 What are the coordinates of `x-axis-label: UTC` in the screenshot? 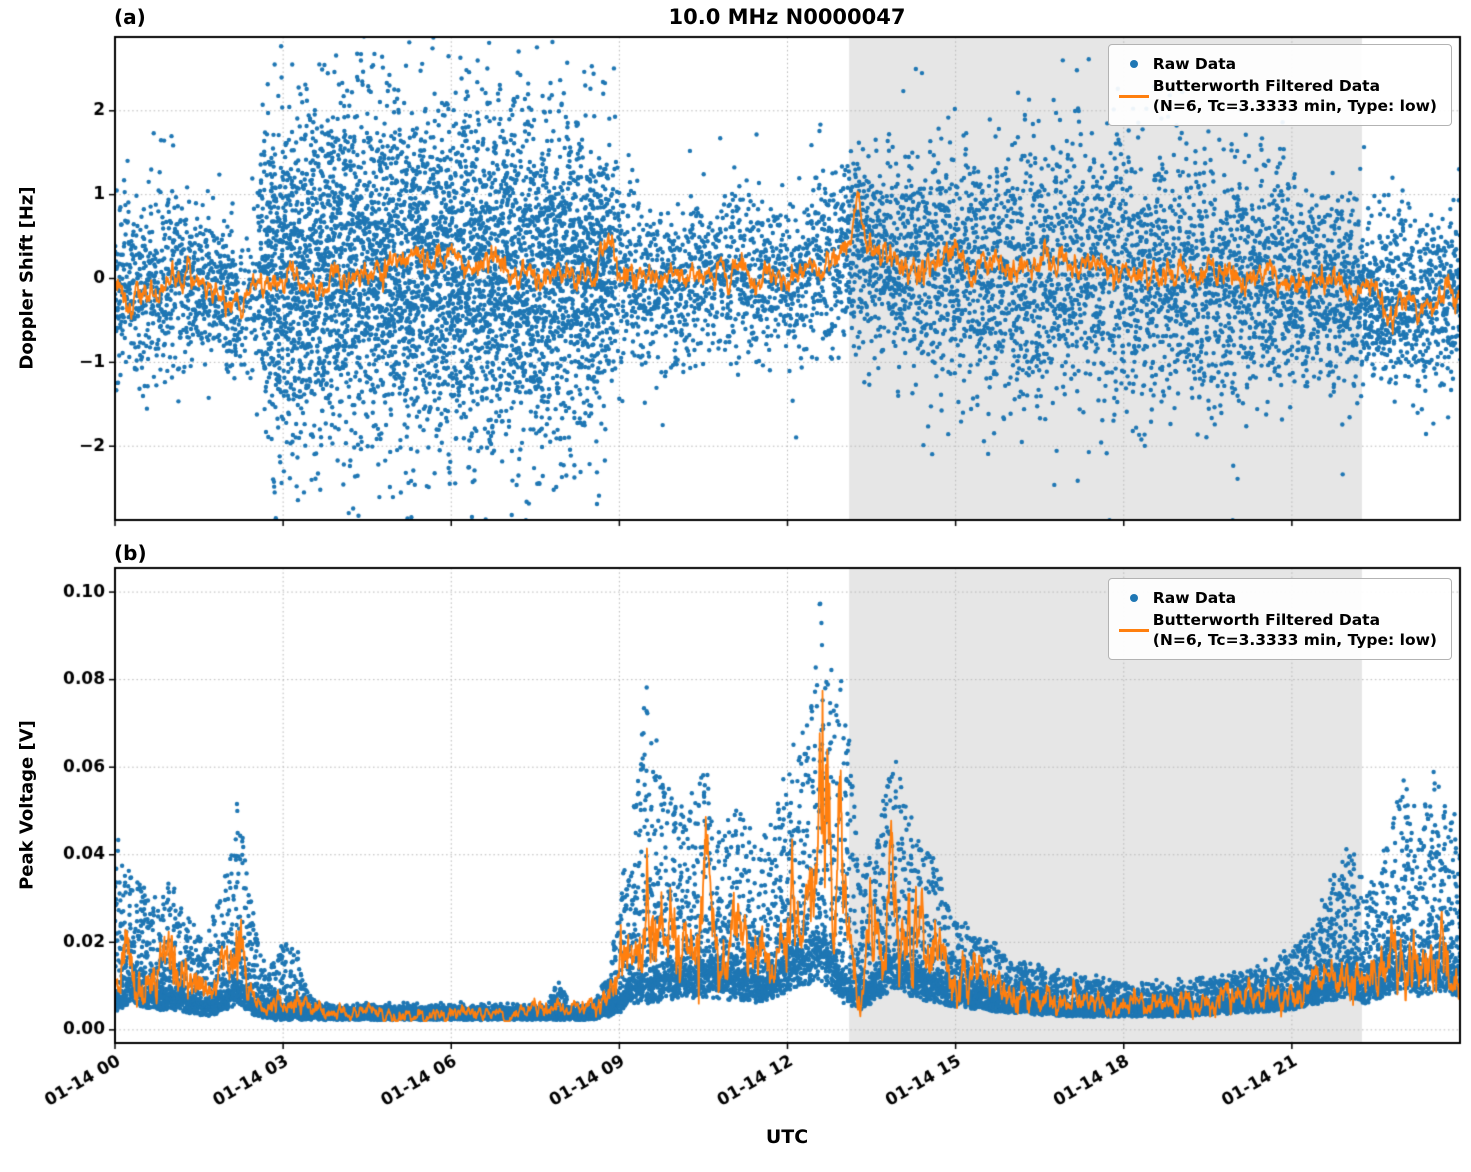 It's located at (787, 1137).